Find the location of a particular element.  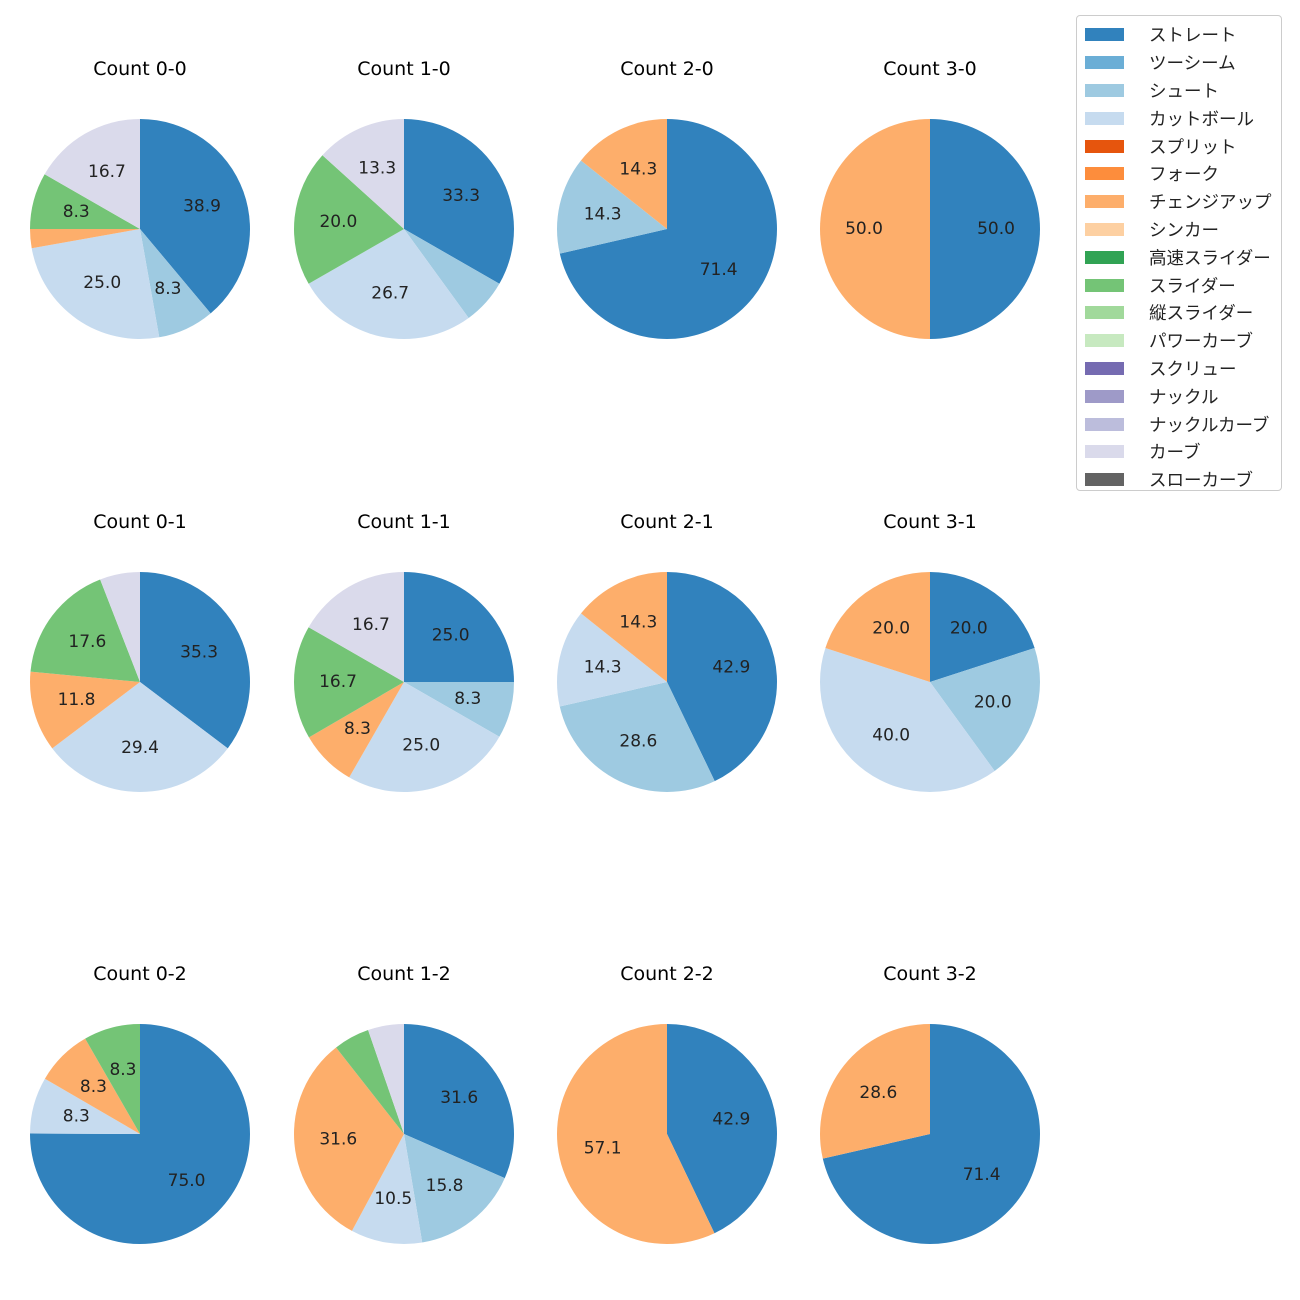

pie-count-1-1: Count 1-1 25.0 8.3 25.0 8.3 16.7 16.7 is located at coordinates (404, 651).